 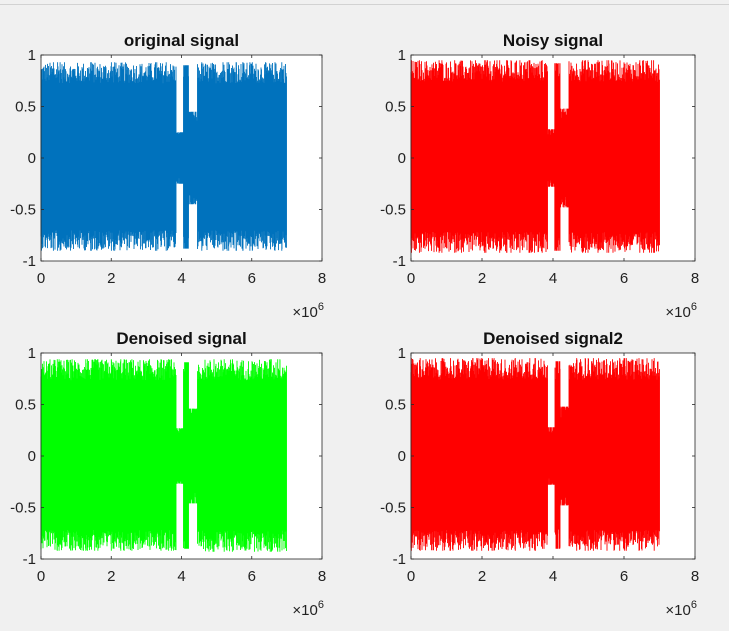 I want to click on chart-title: Denoised signal2, so click(x=553, y=338).